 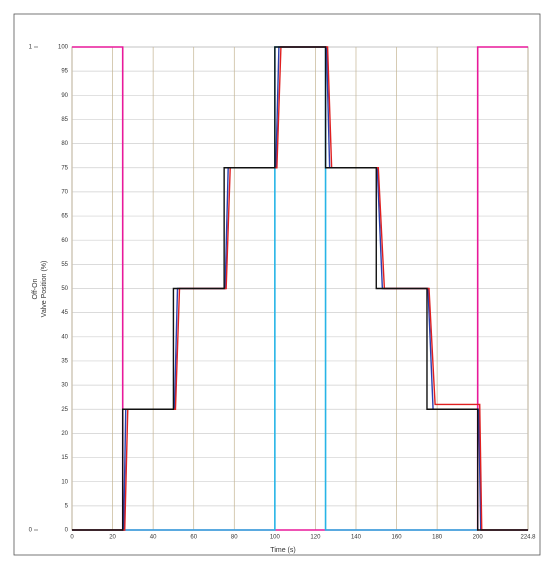 I want to click on y-tick-label: 100, so click(x=63, y=48).